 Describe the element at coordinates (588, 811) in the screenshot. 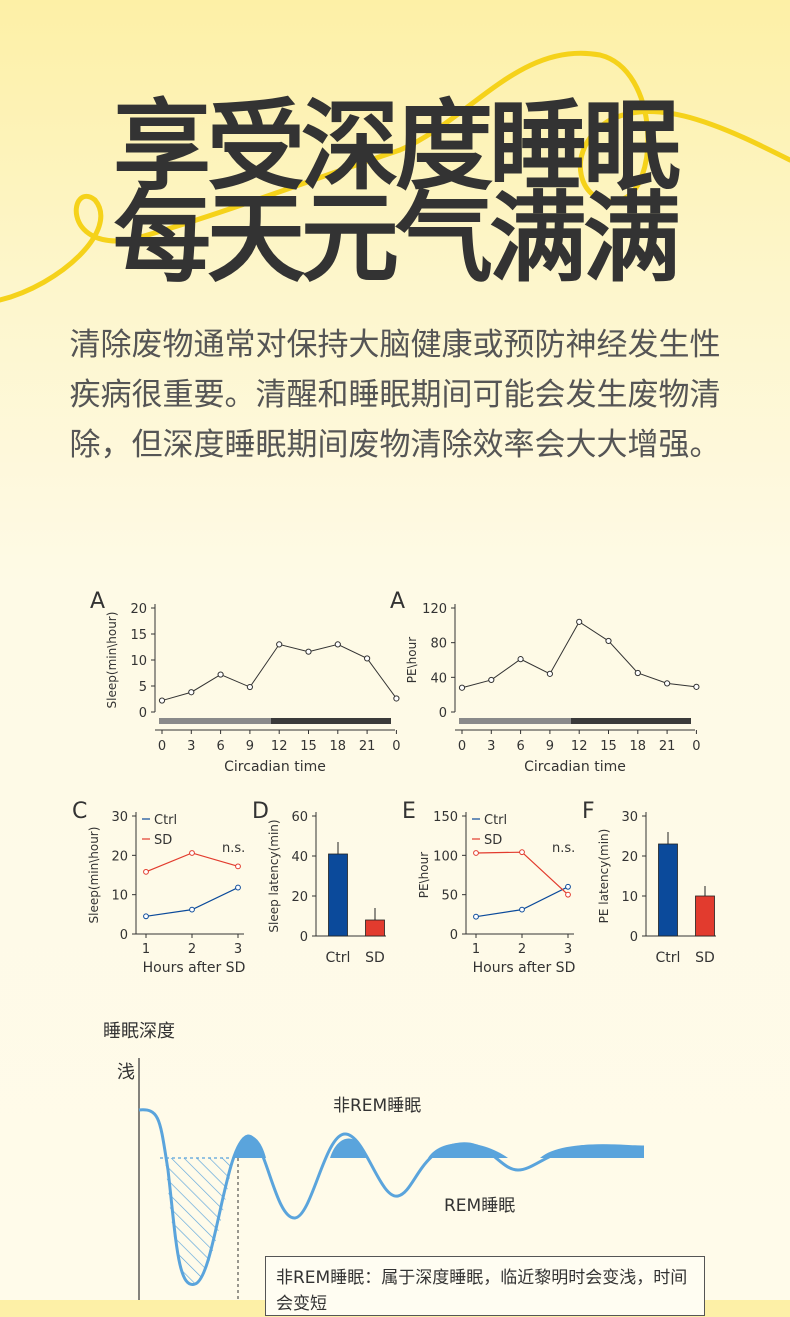

I see `panel-letter: F` at that location.